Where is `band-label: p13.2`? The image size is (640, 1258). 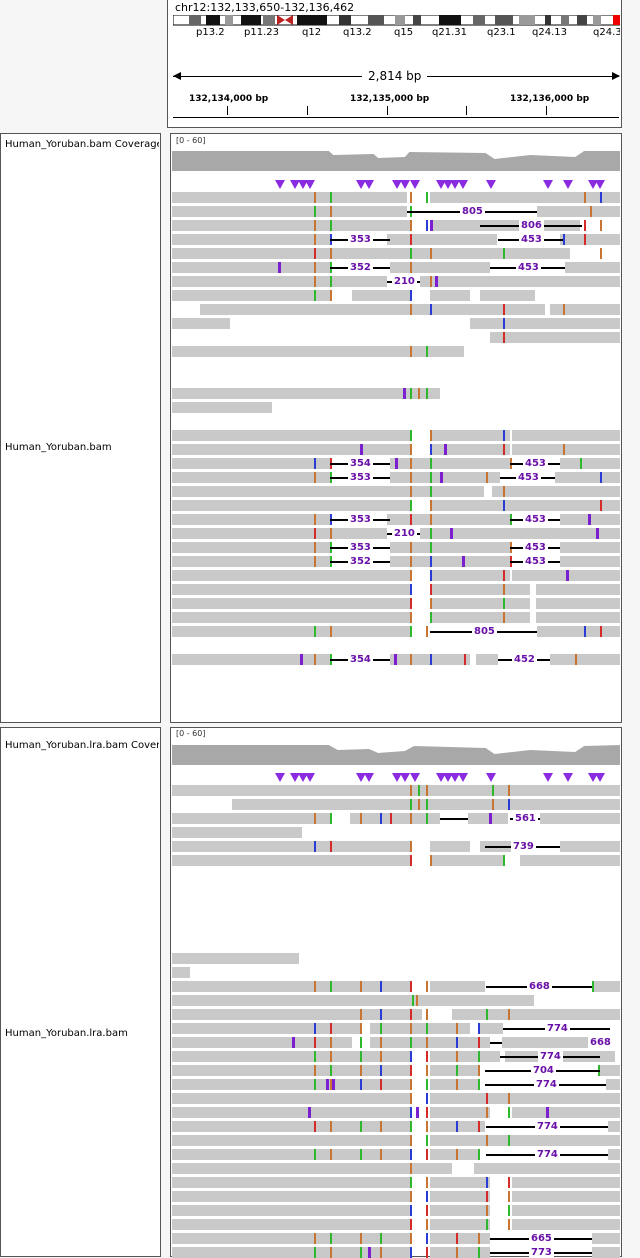
band-label: p13.2 is located at coordinates (210, 32).